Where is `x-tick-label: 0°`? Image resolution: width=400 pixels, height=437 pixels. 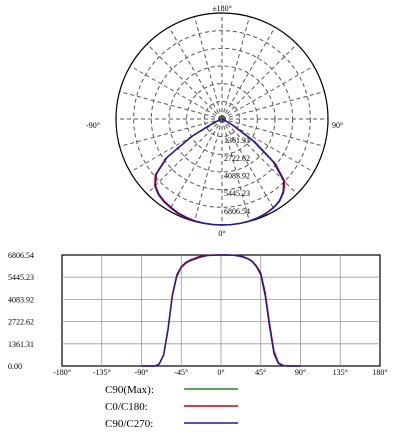 x-tick-label: 0° is located at coordinates (220, 372).